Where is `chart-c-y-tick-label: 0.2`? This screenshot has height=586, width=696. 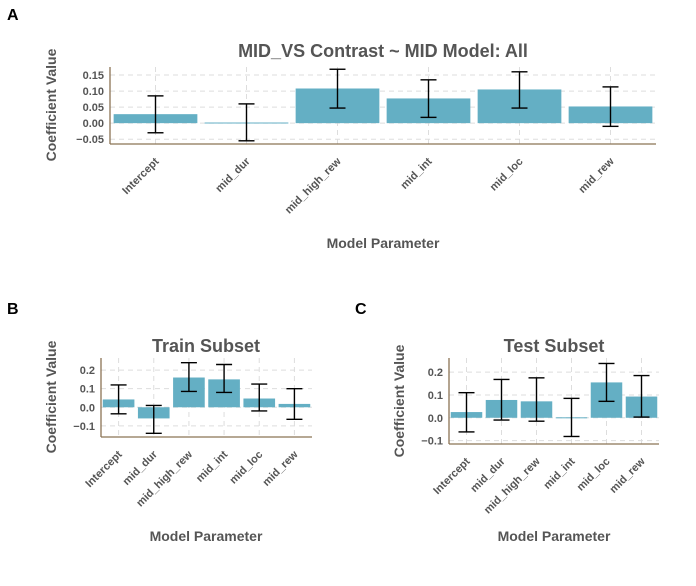
chart-c-y-tick-label: 0.2 is located at coordinates (435, 373).